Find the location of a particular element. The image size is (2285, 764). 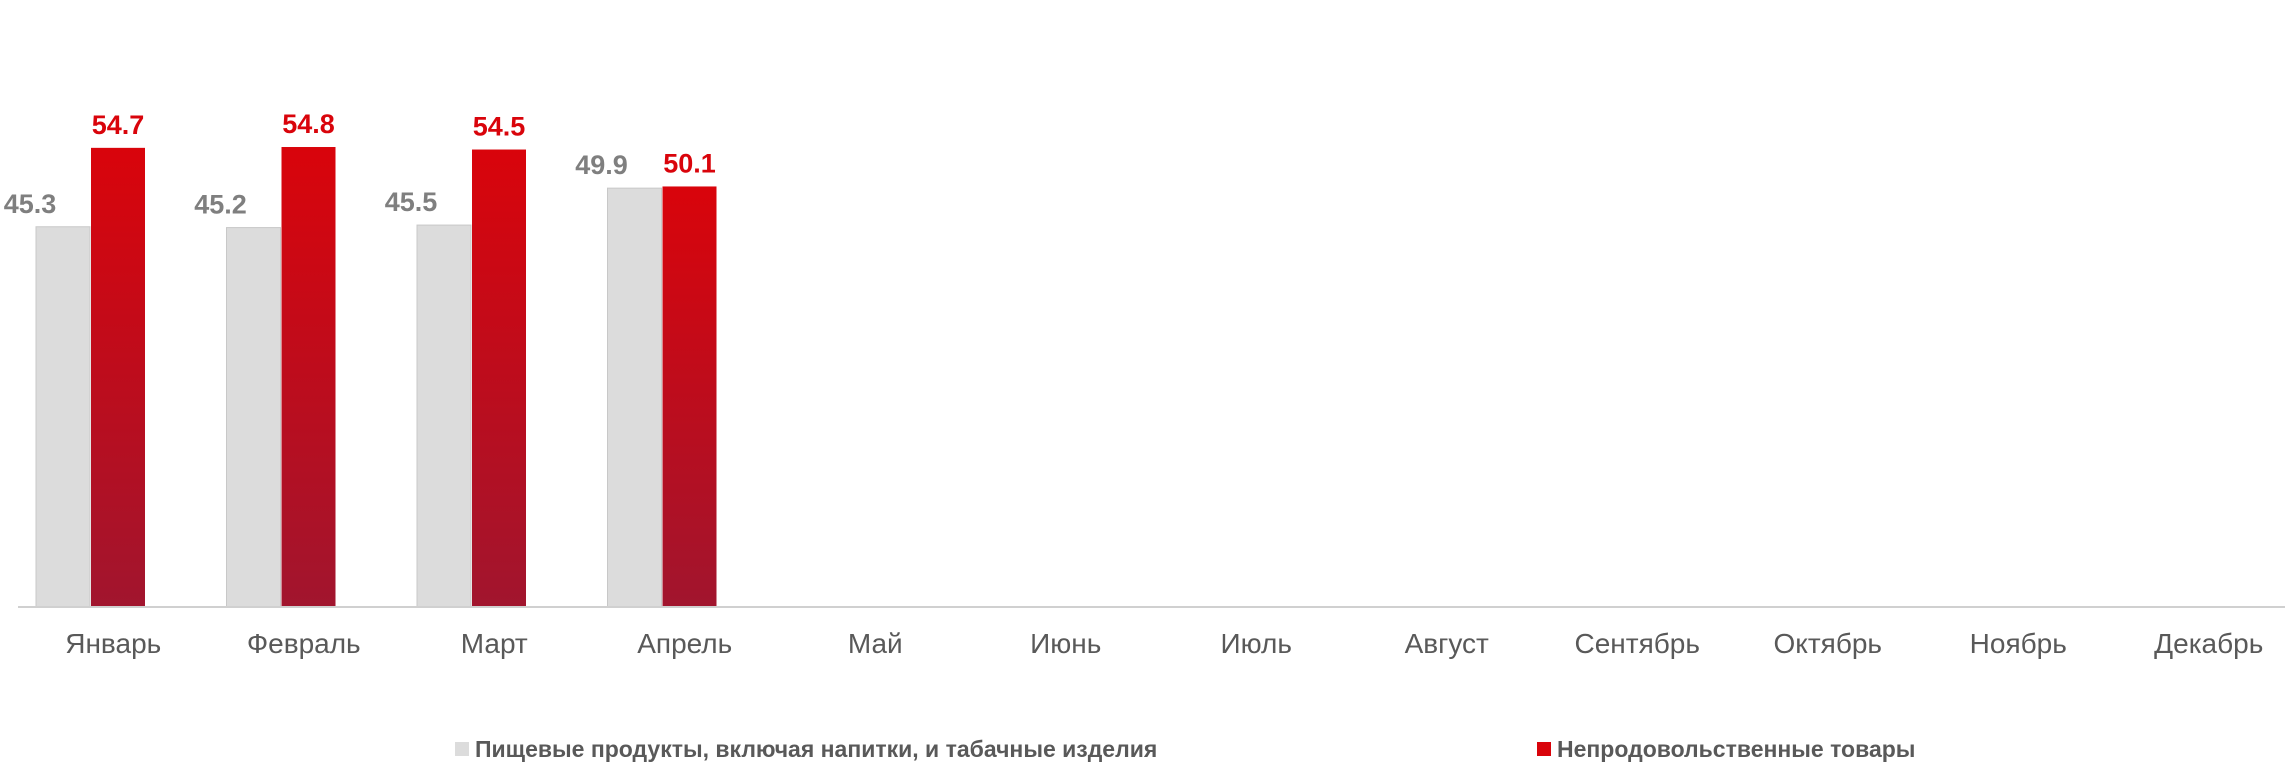

data-label-nonfood: 54.7 is located at coordinates (118, 125).